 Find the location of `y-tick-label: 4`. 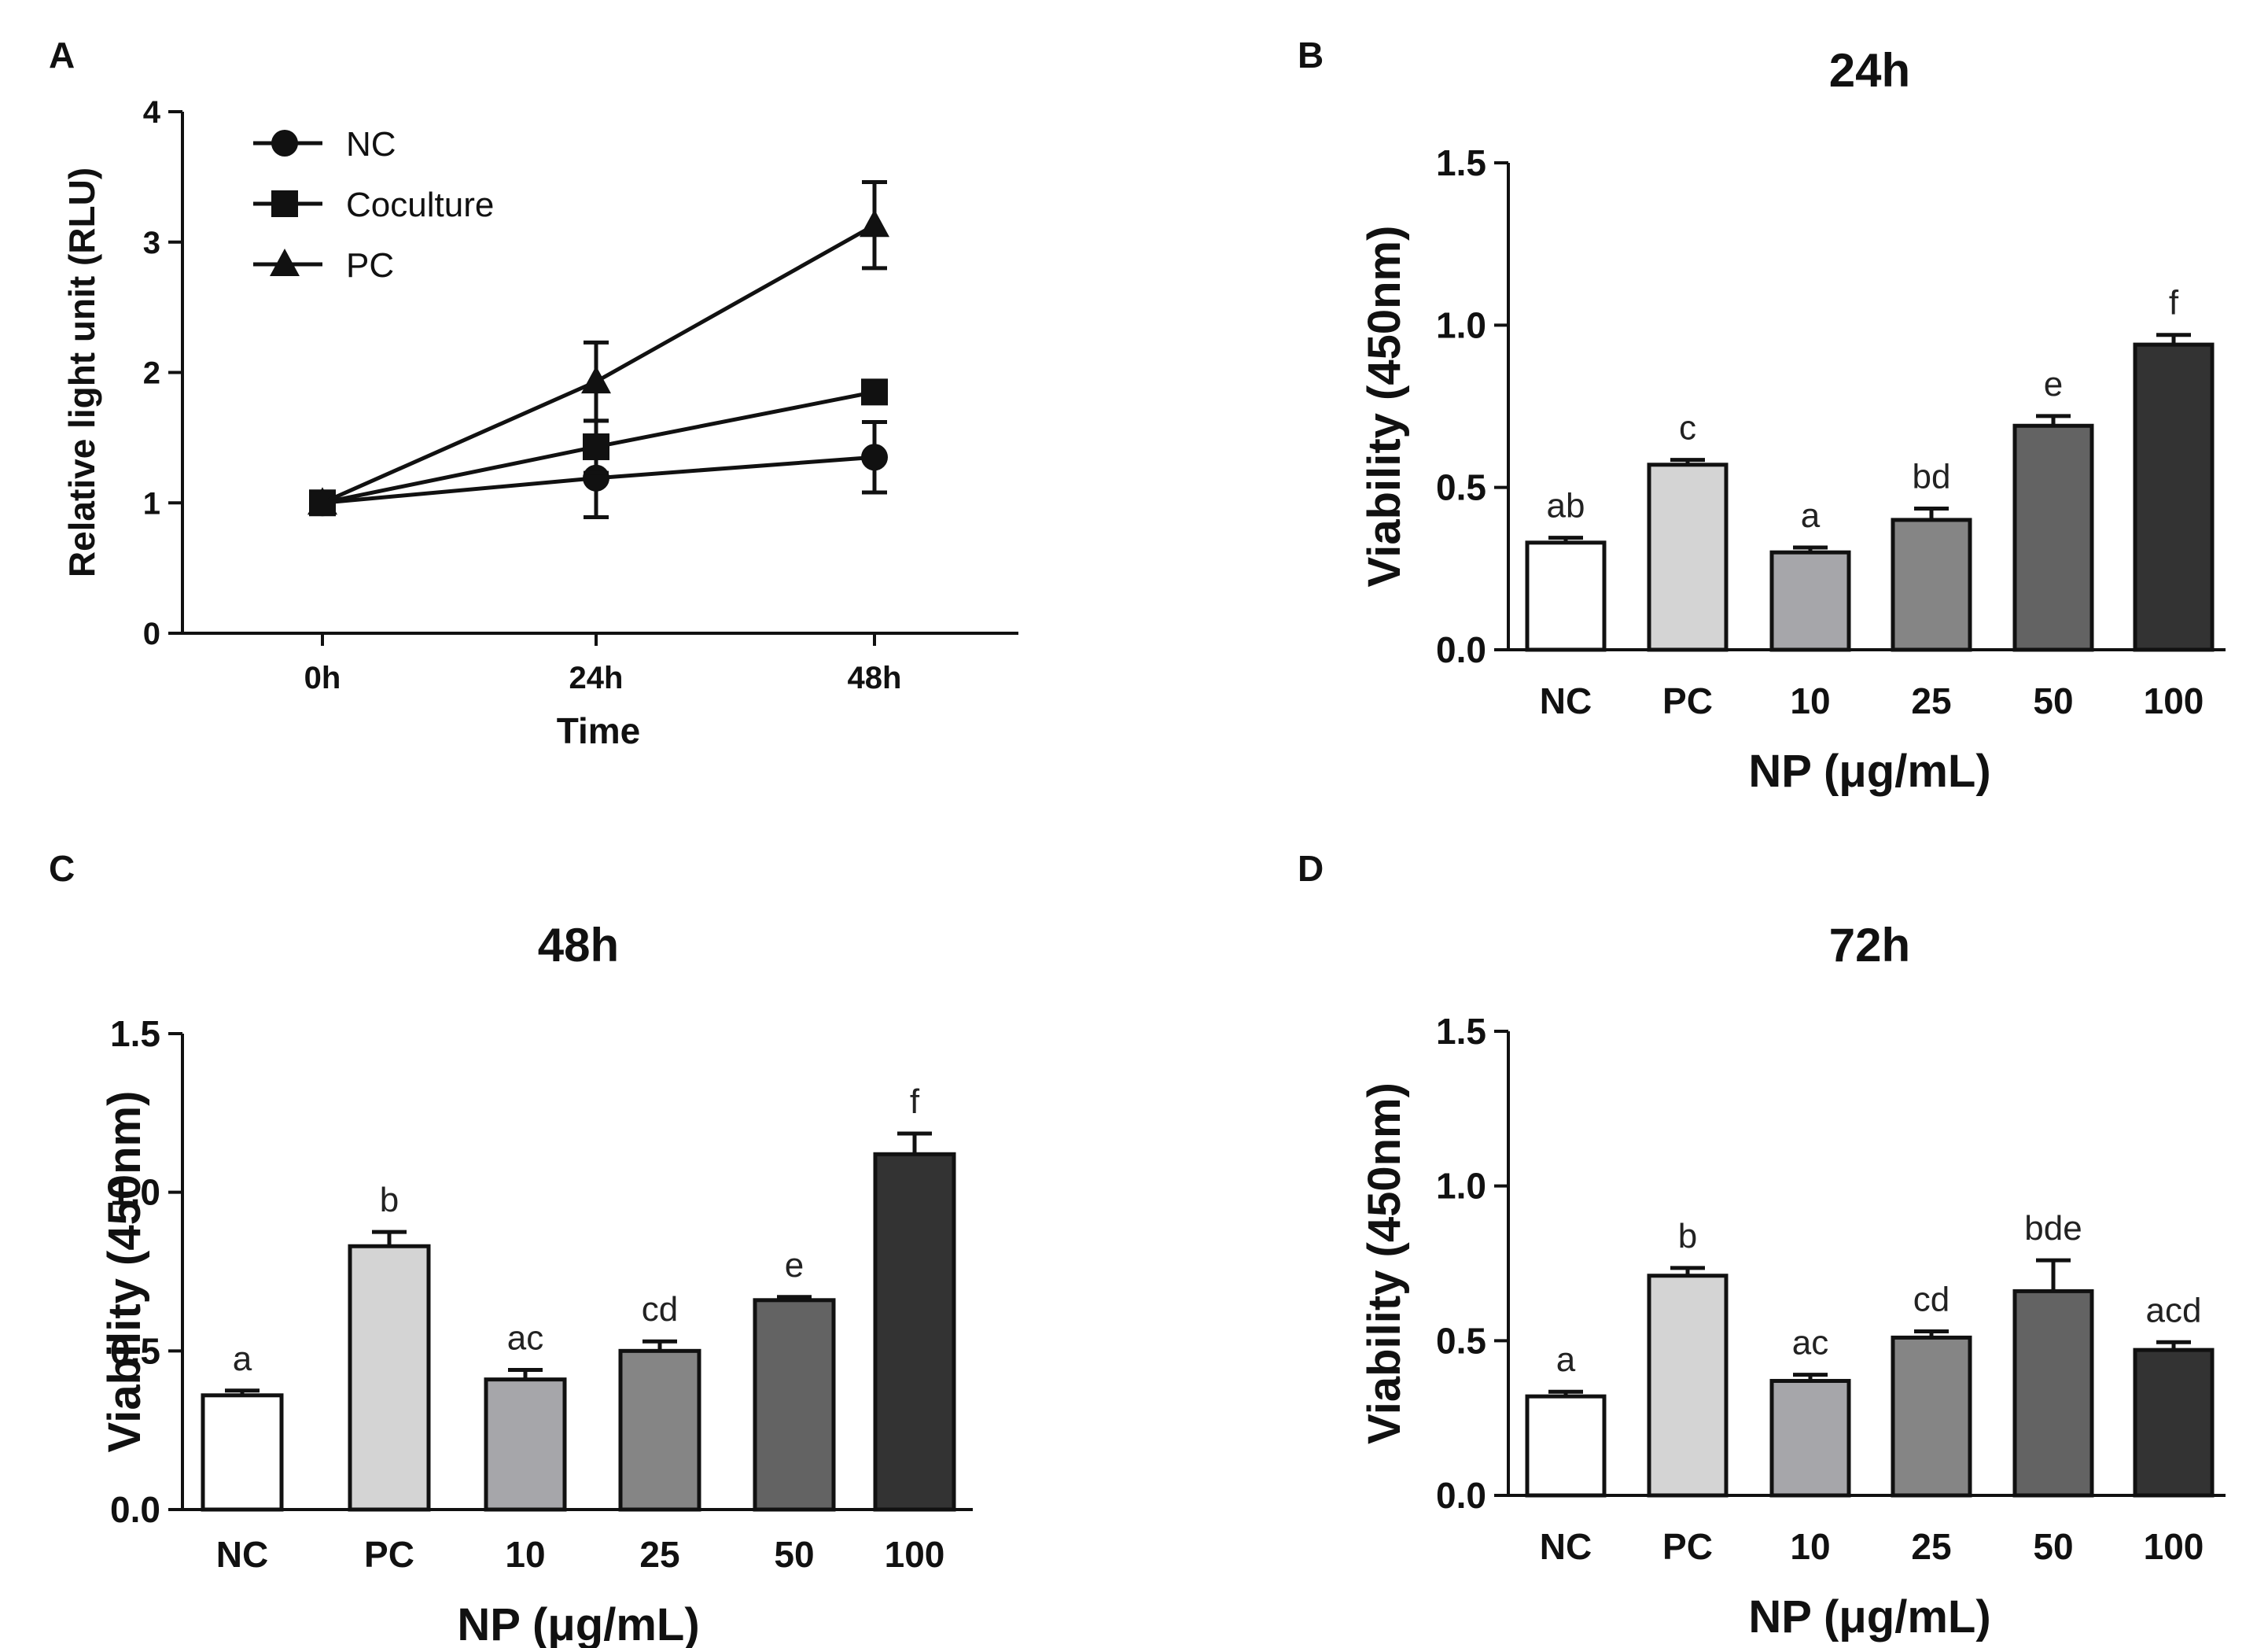

y-tick-label: 4 is located at coordinates (152, 112).